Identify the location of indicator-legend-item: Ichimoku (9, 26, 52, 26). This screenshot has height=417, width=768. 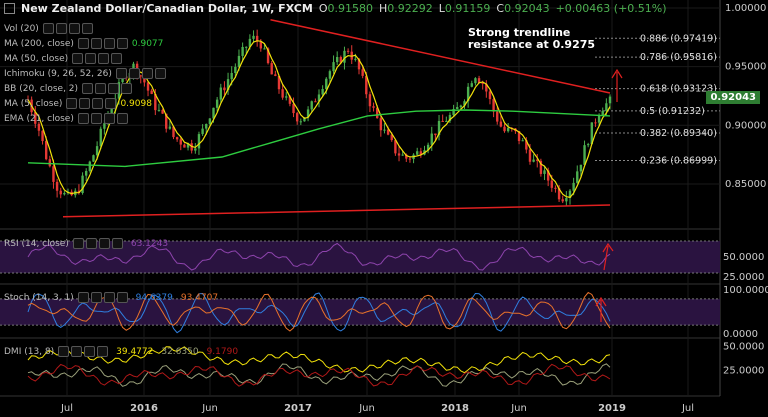
(85, 73).